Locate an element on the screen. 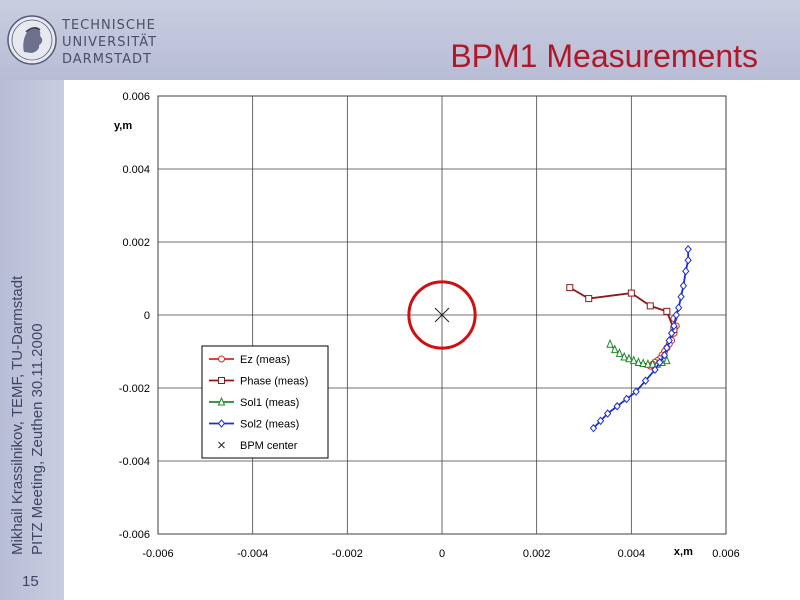 The width and height of the screenshot is (800, 600). sidebar-band is located at coordinates (32, 340).